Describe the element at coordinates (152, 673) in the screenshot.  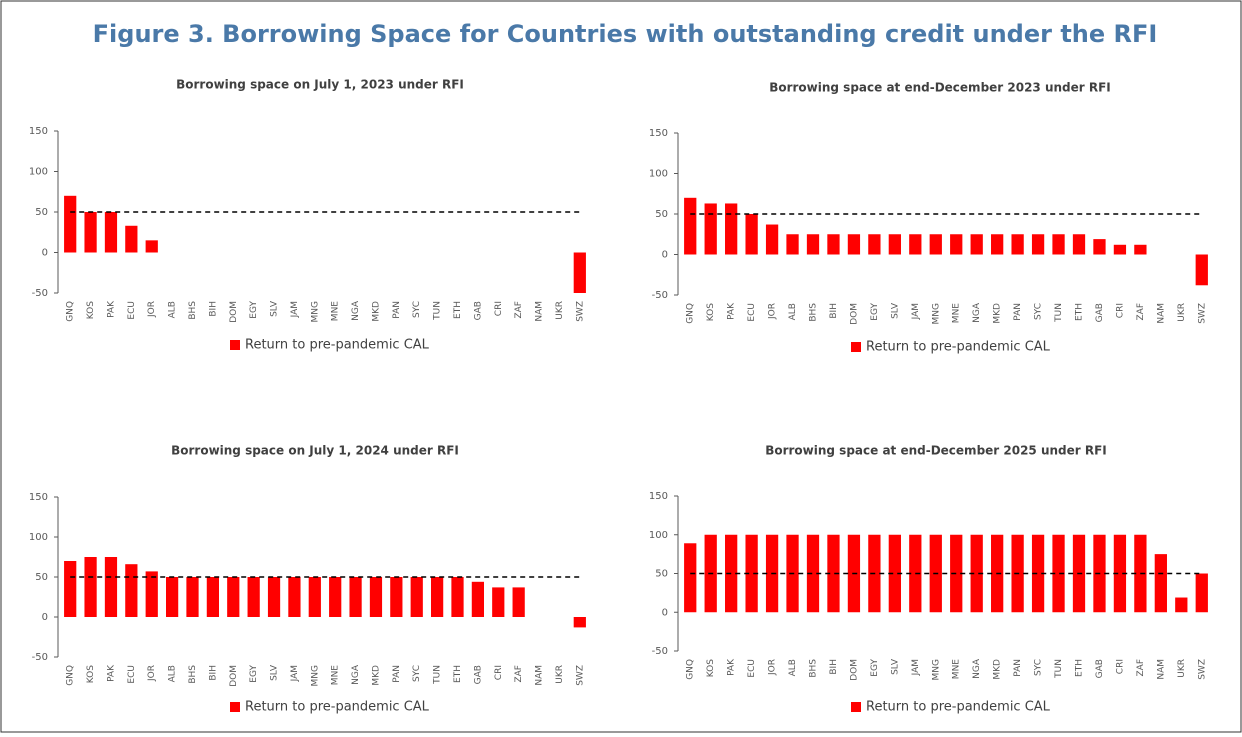
I see `x-tick-label: JOR` at that location.